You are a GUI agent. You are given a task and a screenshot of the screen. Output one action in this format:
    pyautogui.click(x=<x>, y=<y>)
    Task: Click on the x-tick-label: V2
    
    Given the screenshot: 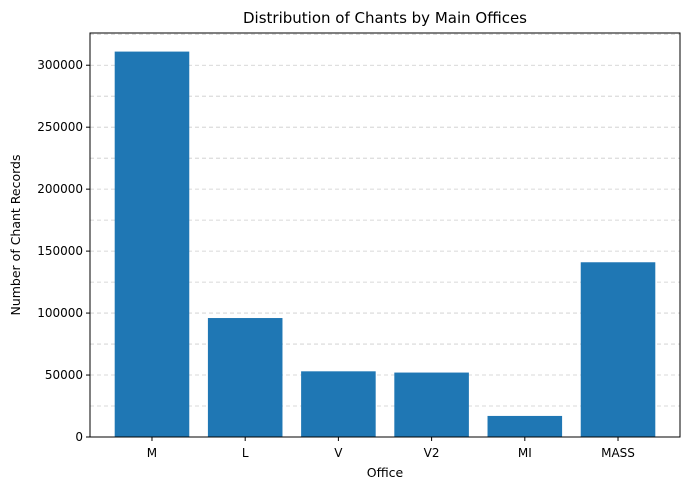 What is the action you would take?
    pyautogui.click(x=432, y=453)
    